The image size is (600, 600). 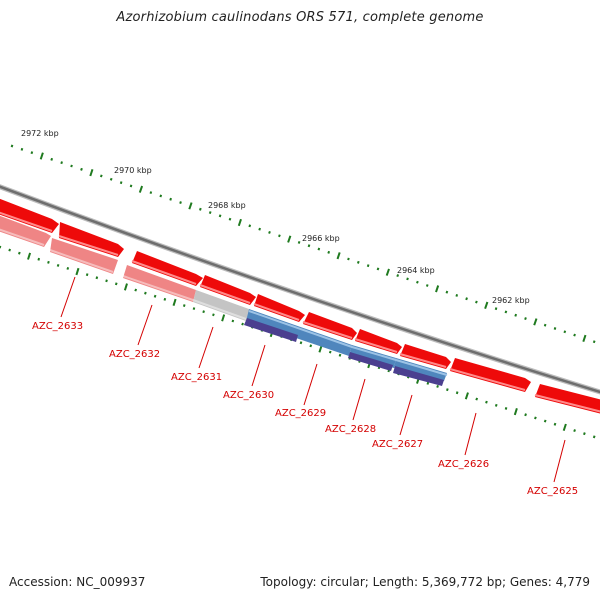 What do you see at coordinates (397, 444) in the screenshot?
I see `gene-label: AZC_2627` at bounding box center [397, 444].